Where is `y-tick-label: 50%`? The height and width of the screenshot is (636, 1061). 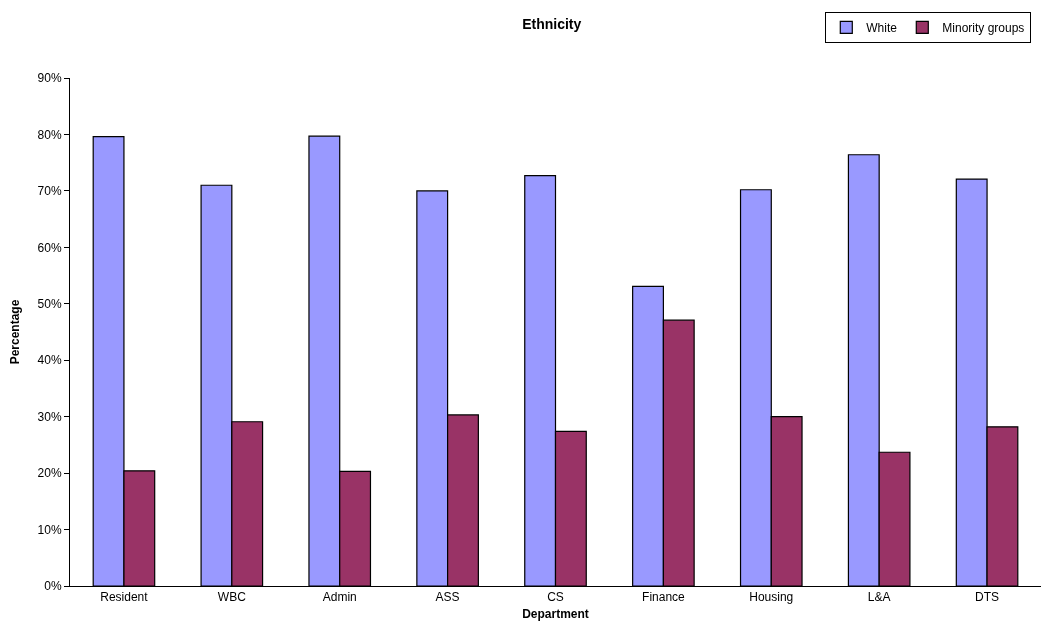
y-tick-label: 50% is located at coordinates (49, 303).